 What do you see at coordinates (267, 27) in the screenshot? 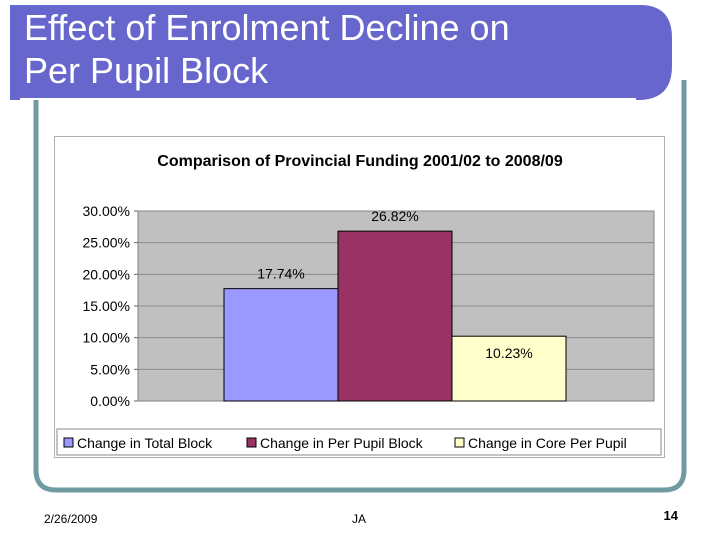
I see `title-line-1: Effect of Enrolment Decline on` at bounding box center [267, 27].